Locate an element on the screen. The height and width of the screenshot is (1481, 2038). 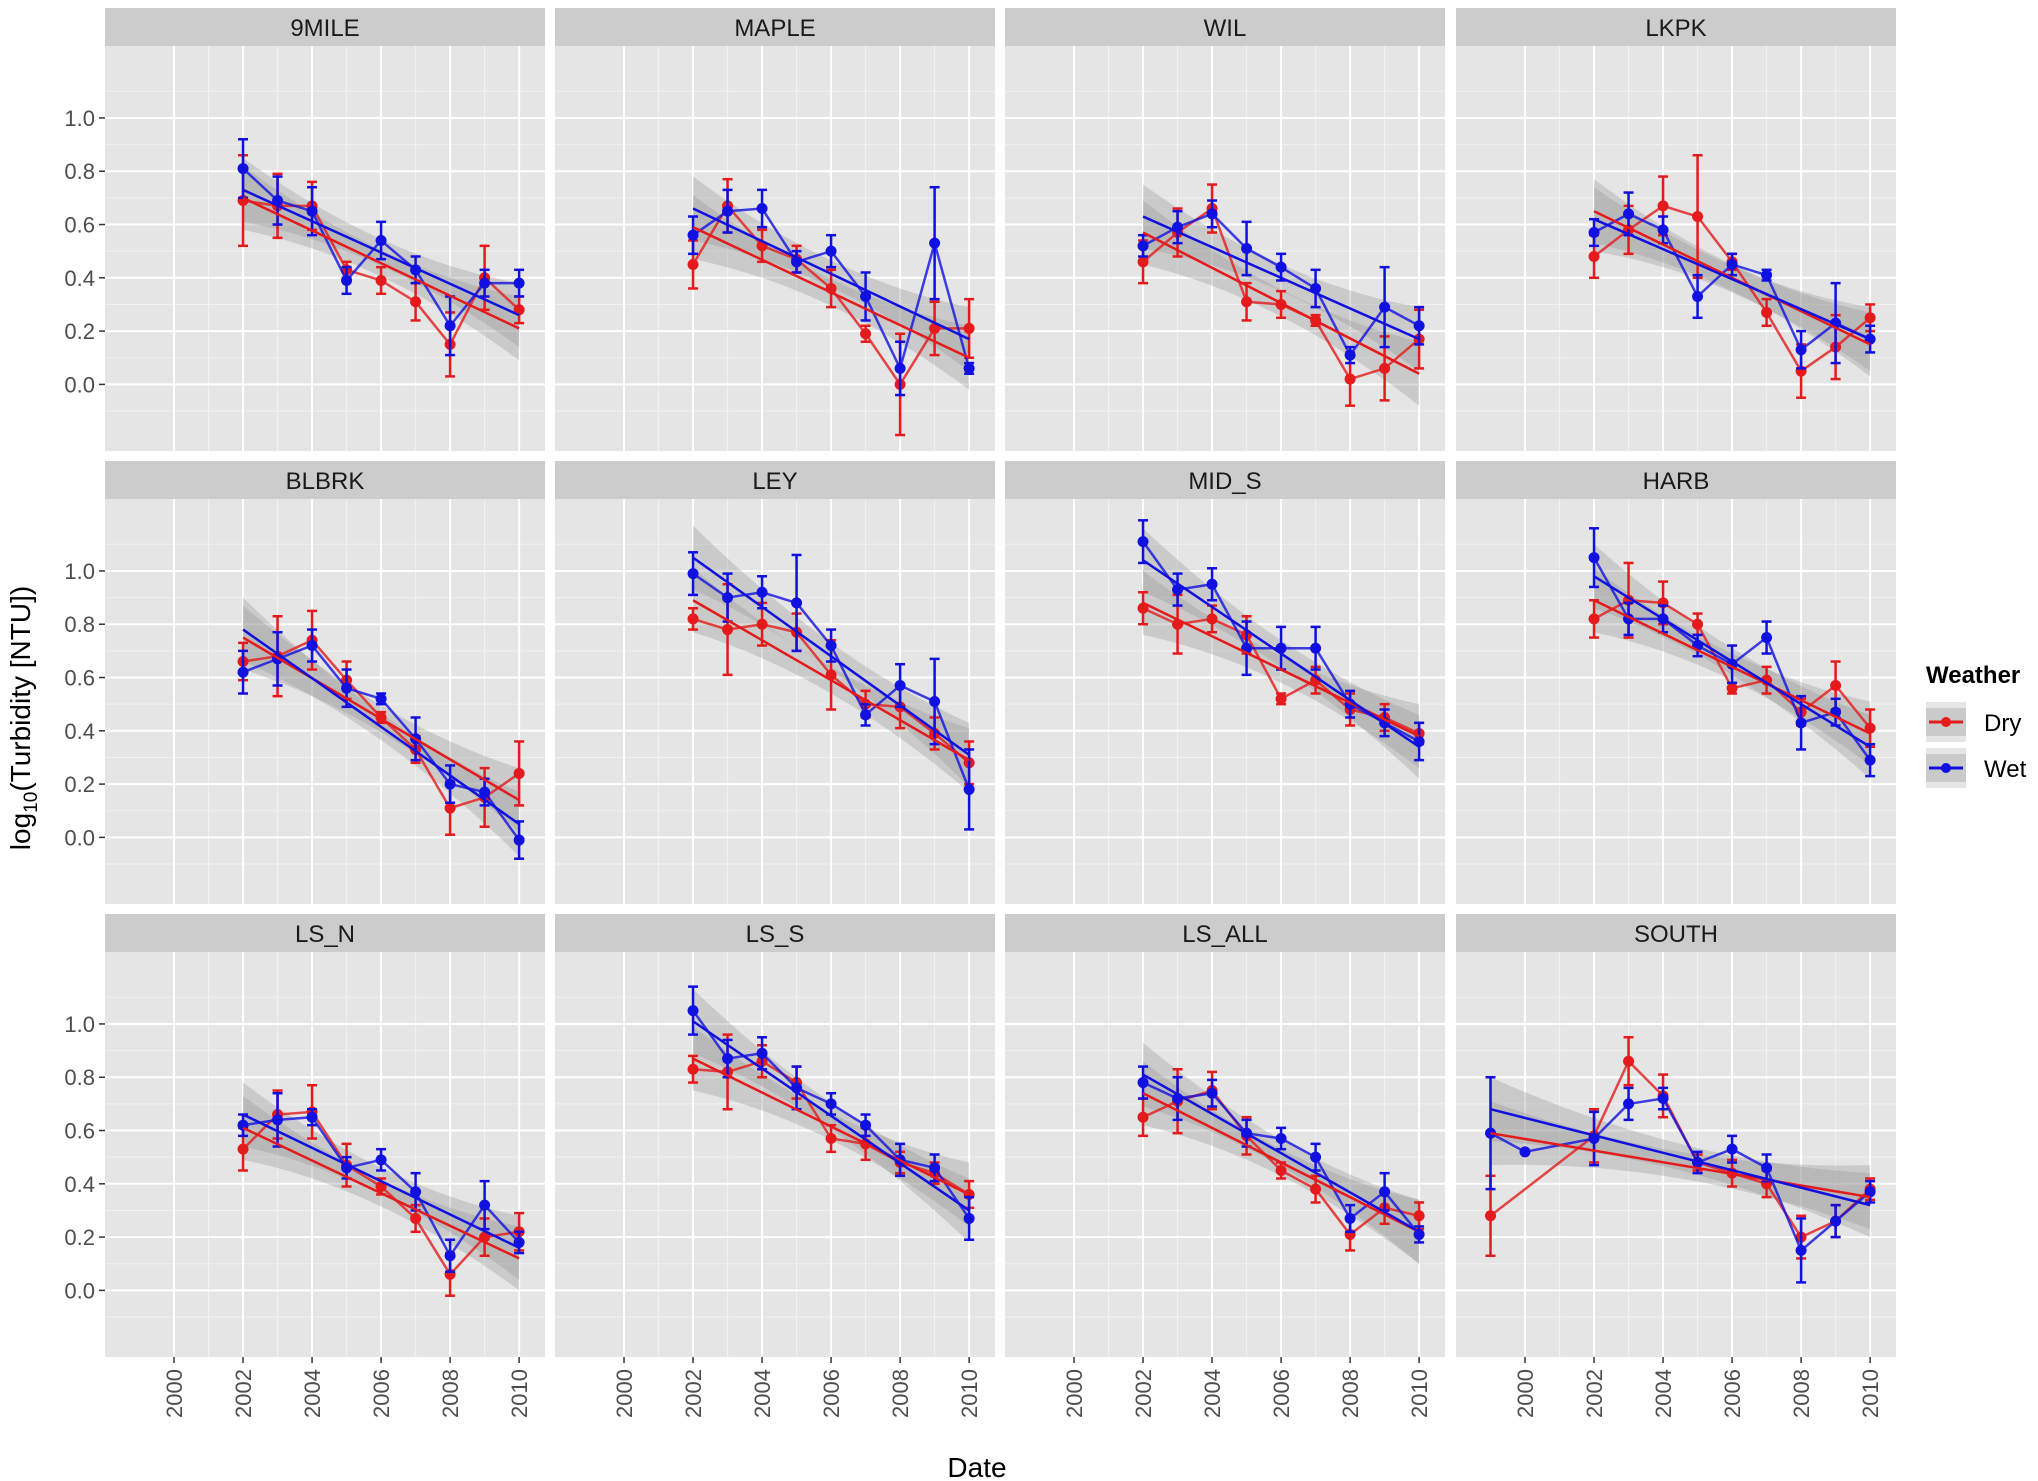
facet-maple: MAPLE is located at coordinates (775, 229).